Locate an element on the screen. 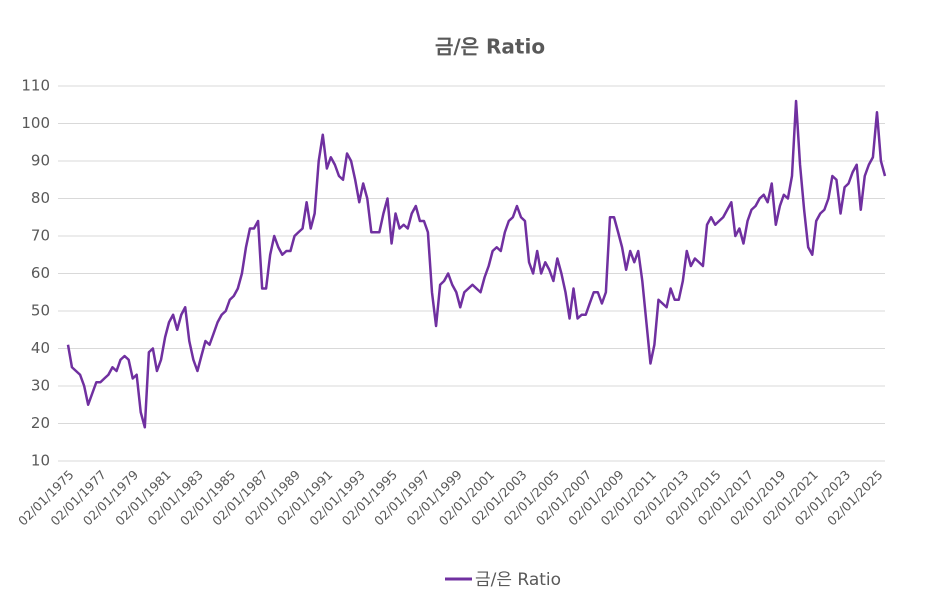 Image resolution: width=936 pixels, height=602 pixels. y-tick-label: 110 is located at coordinates (35, 86).